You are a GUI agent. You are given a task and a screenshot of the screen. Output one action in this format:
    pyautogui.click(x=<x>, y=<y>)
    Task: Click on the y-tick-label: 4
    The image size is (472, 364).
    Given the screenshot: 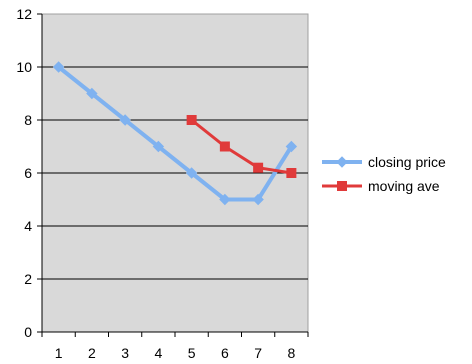 What is the action you would take?
    pyautogui.click(x=28, y=226)
    